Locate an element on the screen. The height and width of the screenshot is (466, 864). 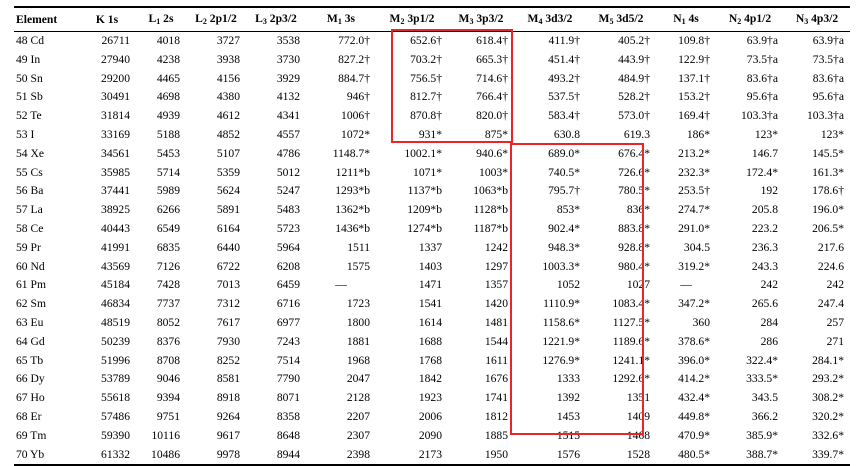
energy-cell: 192 is located at coordinates (769, 191).